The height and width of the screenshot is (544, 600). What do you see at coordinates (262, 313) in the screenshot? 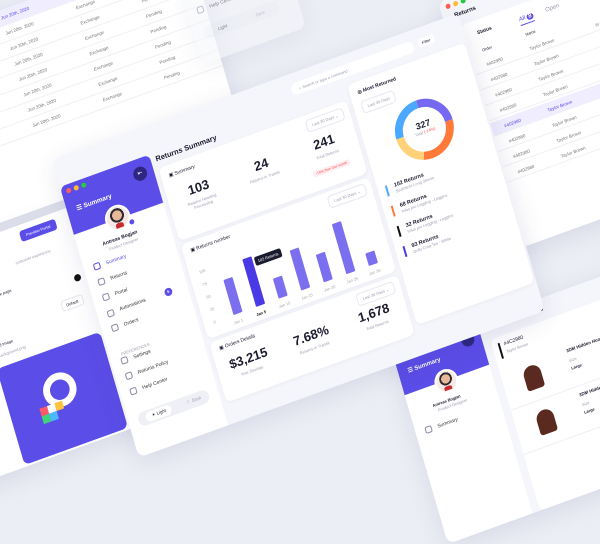
I see `x-tick-label: Jan 5` at bounding box center [262, 313].